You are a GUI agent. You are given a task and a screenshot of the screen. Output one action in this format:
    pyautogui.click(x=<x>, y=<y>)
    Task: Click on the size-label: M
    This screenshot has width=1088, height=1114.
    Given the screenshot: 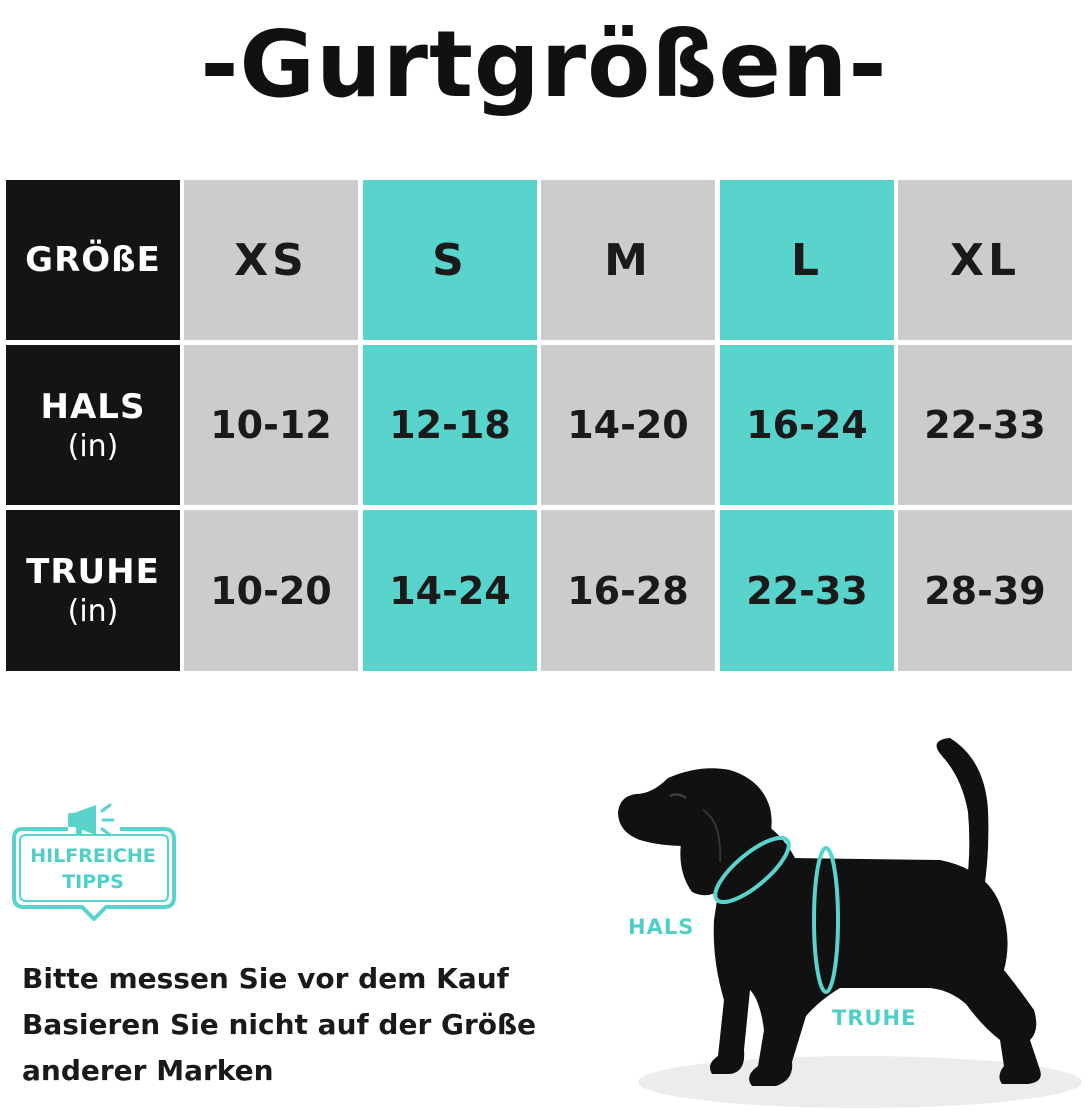 What is the action you would take?
    pyautogui.click(x=628, y=260)
    